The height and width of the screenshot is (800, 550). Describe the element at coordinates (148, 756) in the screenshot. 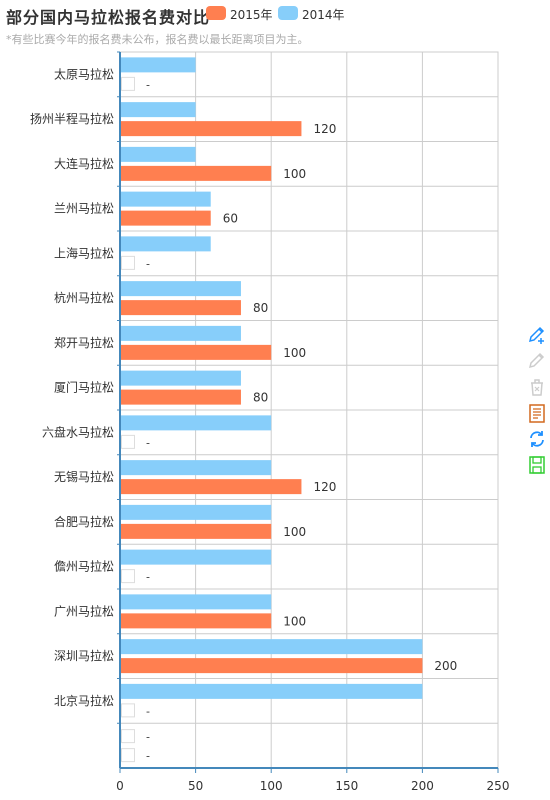

I see `data-label-2015-15: -` at that location.